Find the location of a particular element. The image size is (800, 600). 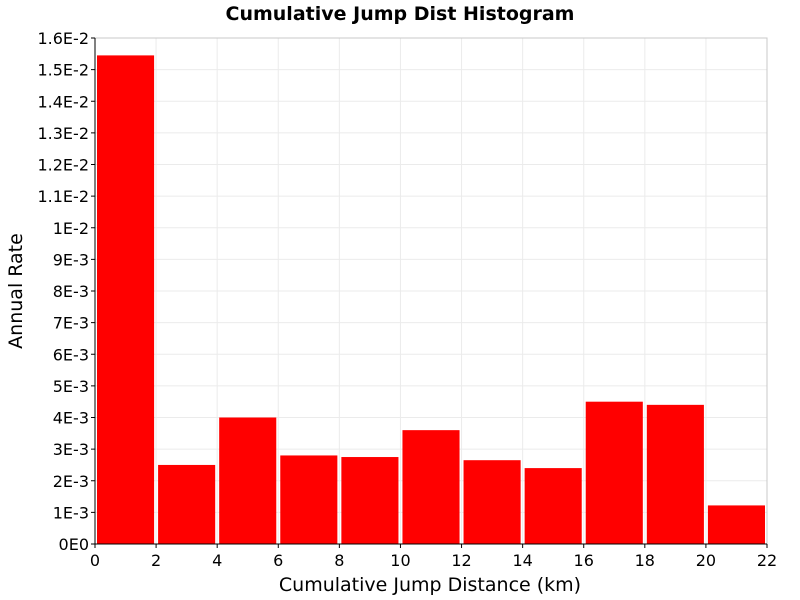

x-axis-label: Cumulative Jump Distance (km) is located at coordinates (430, 585).